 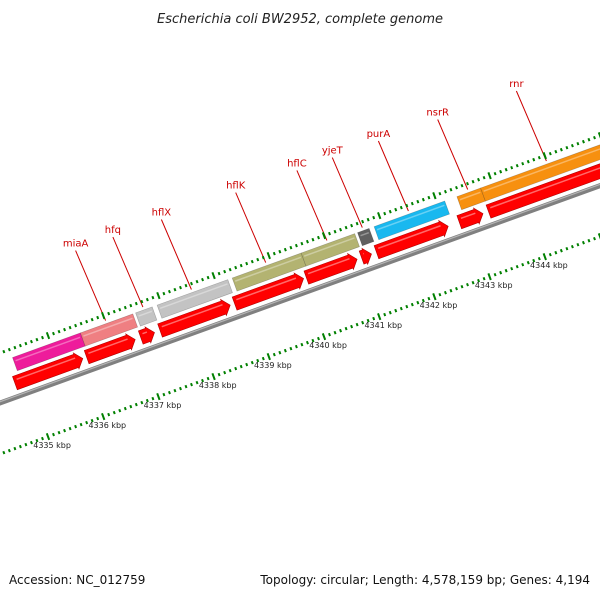 What do you see at coordinates (52, 445) in the screenshot?
I see `kbp-label-4335: 4335 kbp` at bounding box center [52, 445].